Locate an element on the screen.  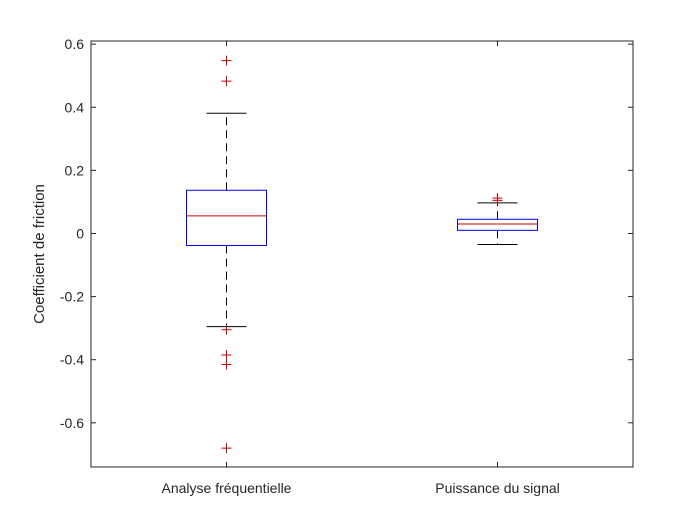
y-tick-label: -0.6 is located at coordinates (72, 423).